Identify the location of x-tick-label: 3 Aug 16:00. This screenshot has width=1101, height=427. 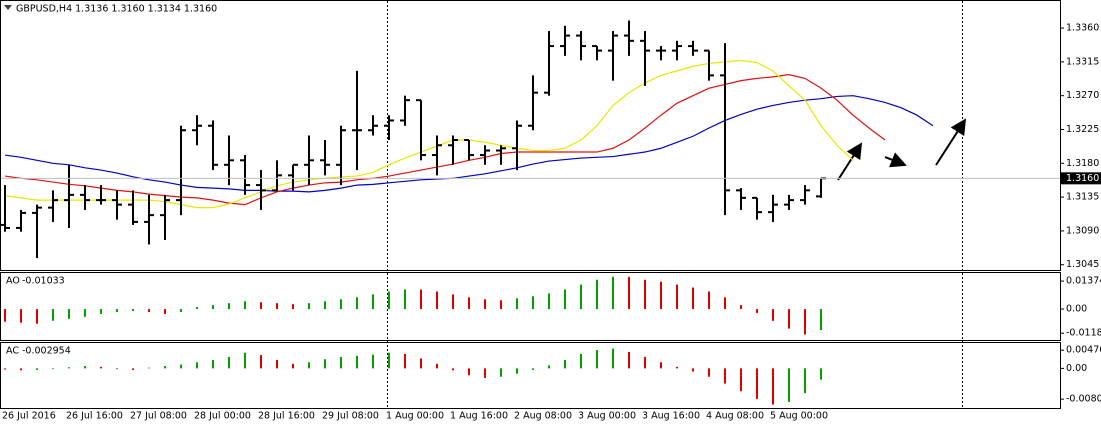
(671, 416).